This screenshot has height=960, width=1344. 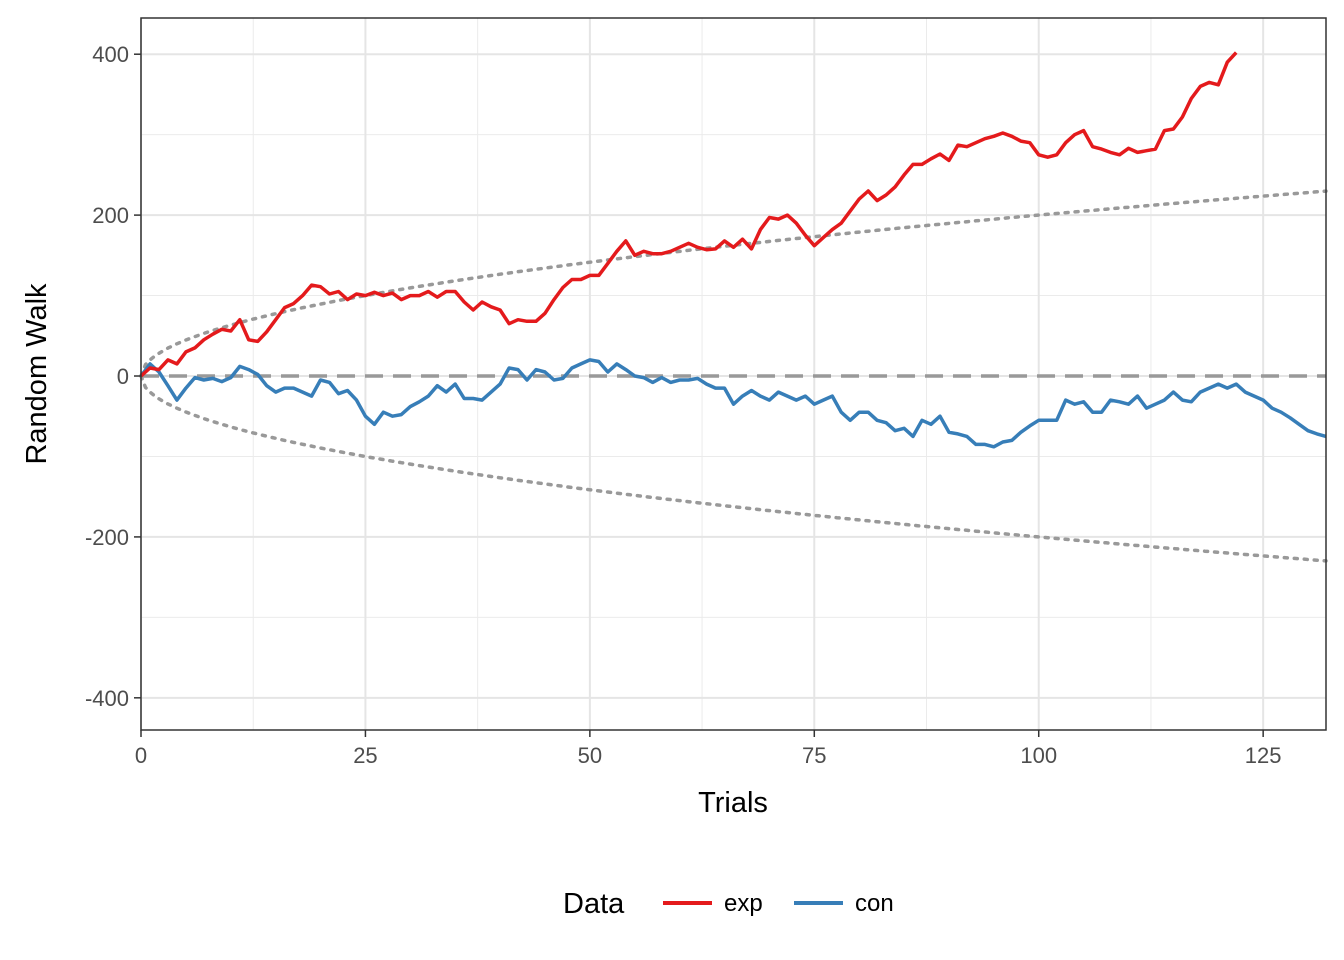 I want to click on x-tick-label: 75, so click(x=814, y=755).